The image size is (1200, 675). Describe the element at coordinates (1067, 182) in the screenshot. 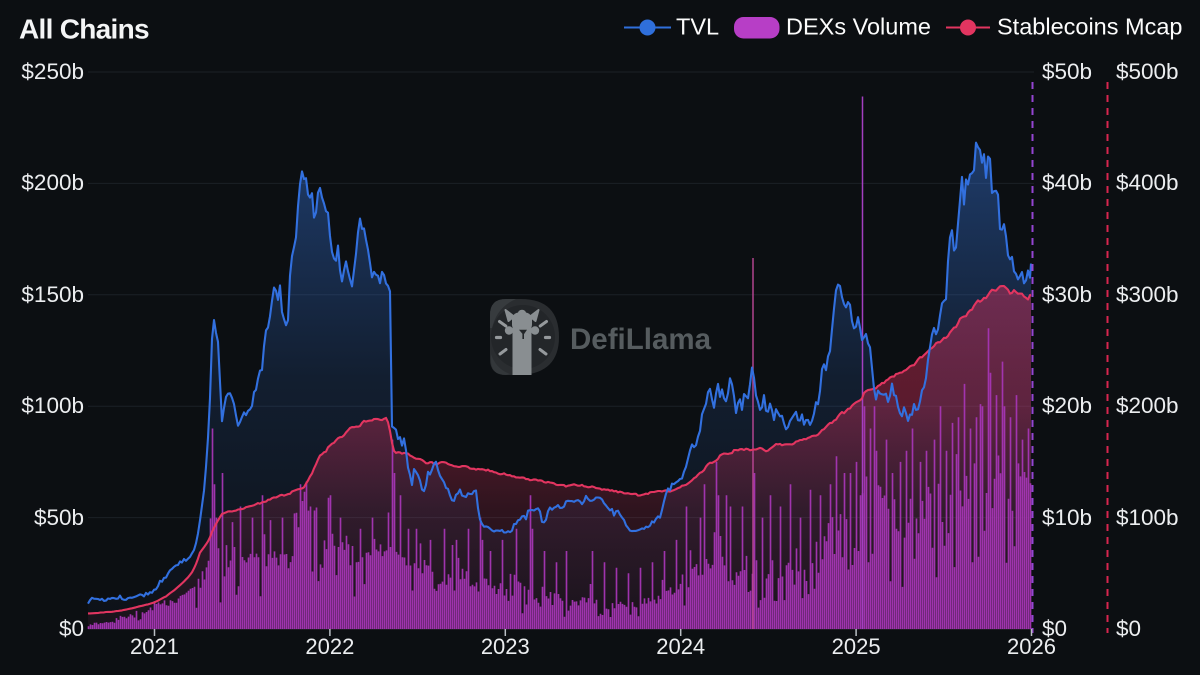

I see `svg-text: $40b` at that location.